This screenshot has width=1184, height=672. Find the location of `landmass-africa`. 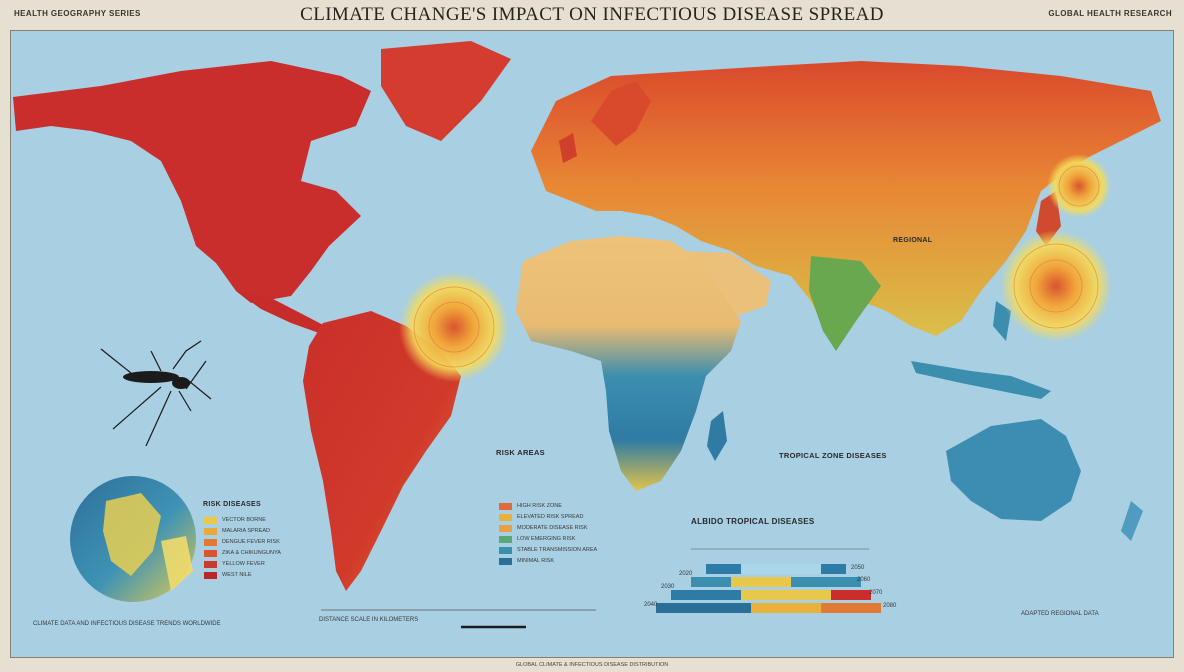

landmass-africa is located at coordinates (628, 363).